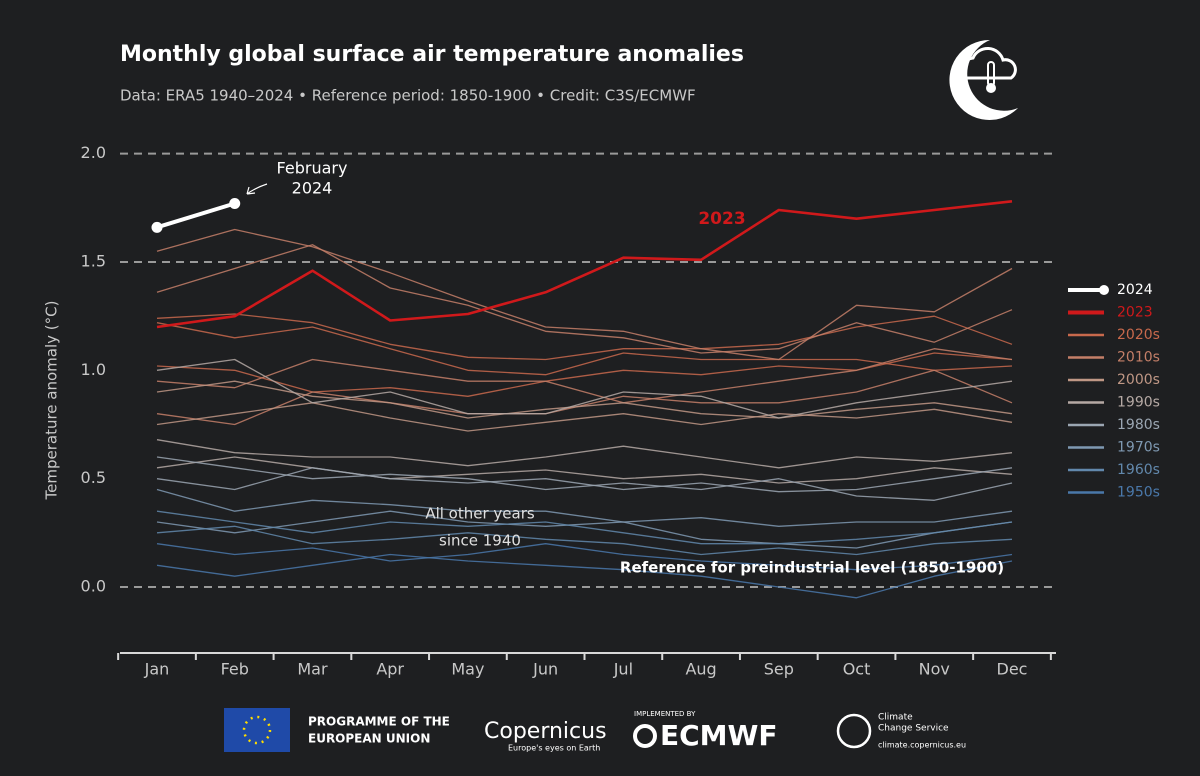  I want to click on legend-label: 1960s, so click(1138, 470).